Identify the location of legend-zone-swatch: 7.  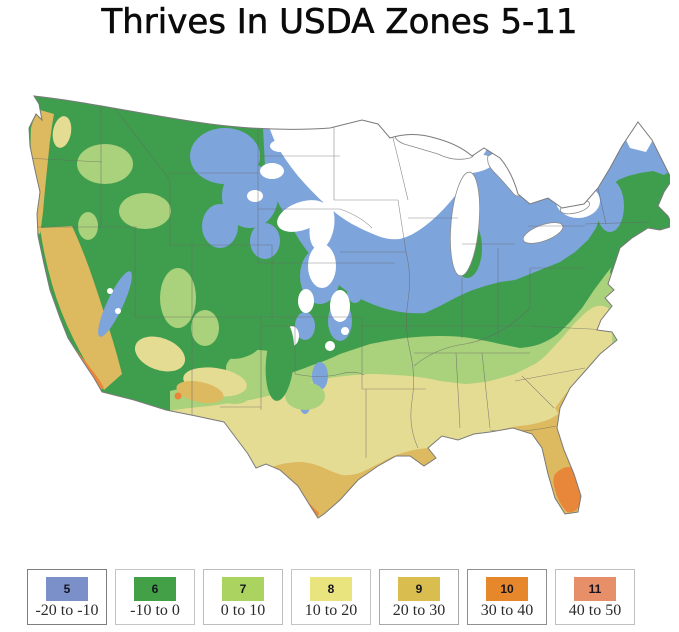
(243, 589).